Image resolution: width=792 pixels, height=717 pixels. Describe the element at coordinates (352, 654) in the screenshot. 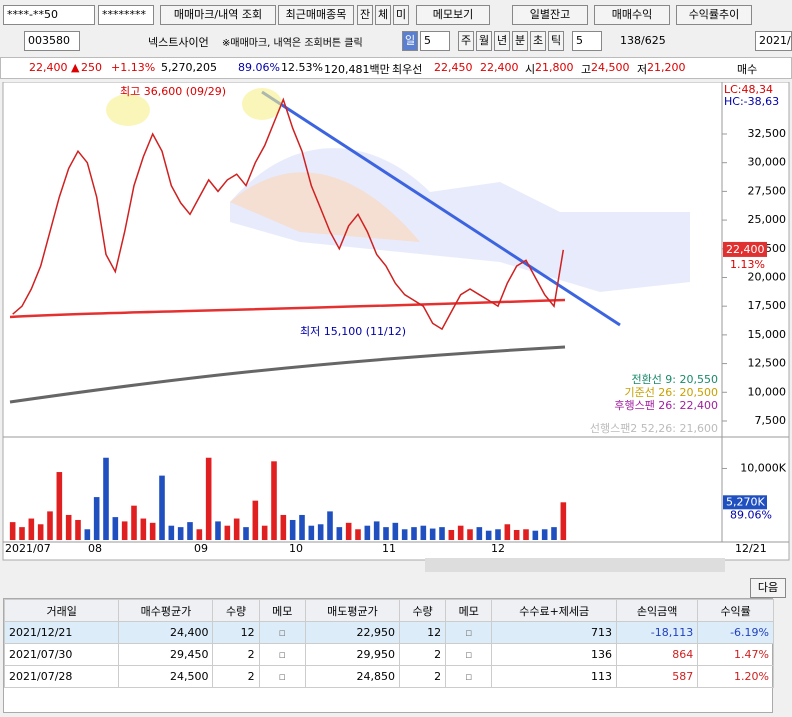

I see `table-cell: 29,950` at that location.